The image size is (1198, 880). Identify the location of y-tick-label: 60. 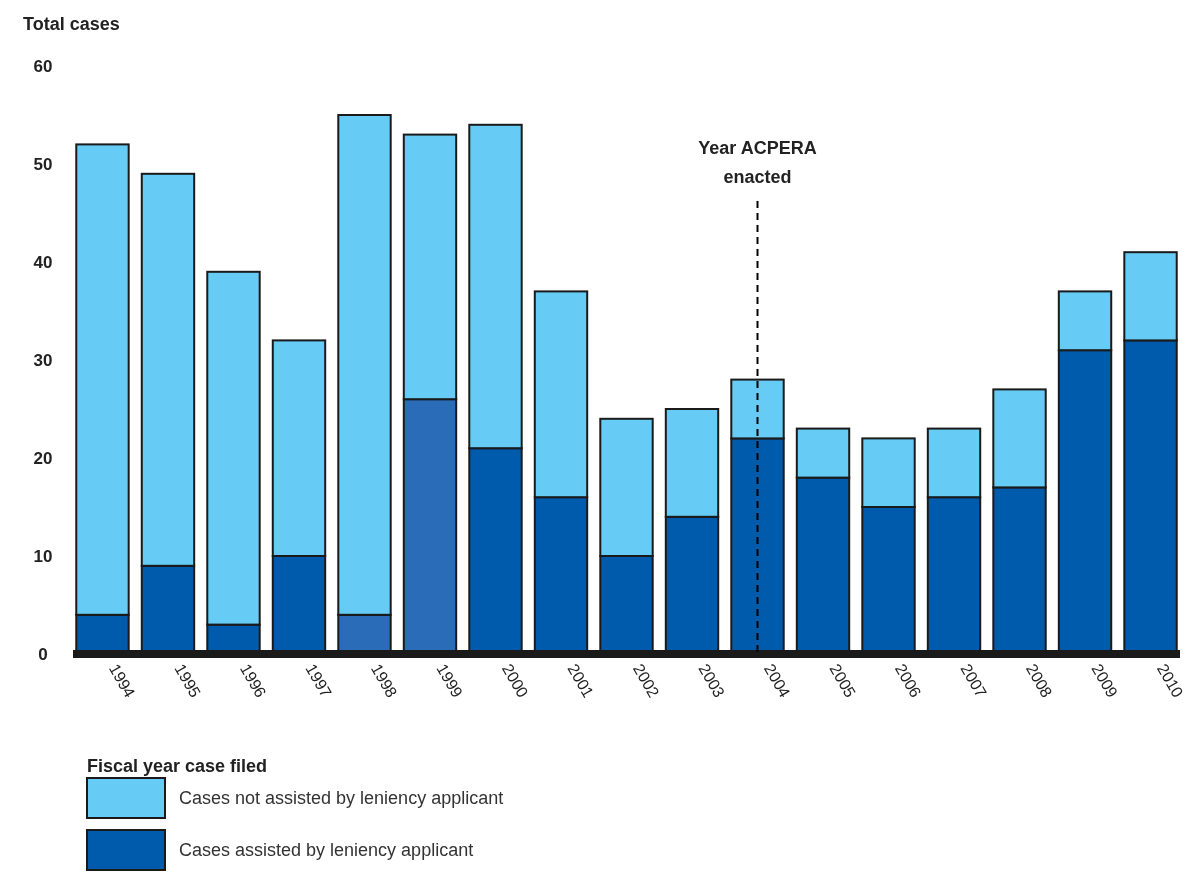
(43, 66).